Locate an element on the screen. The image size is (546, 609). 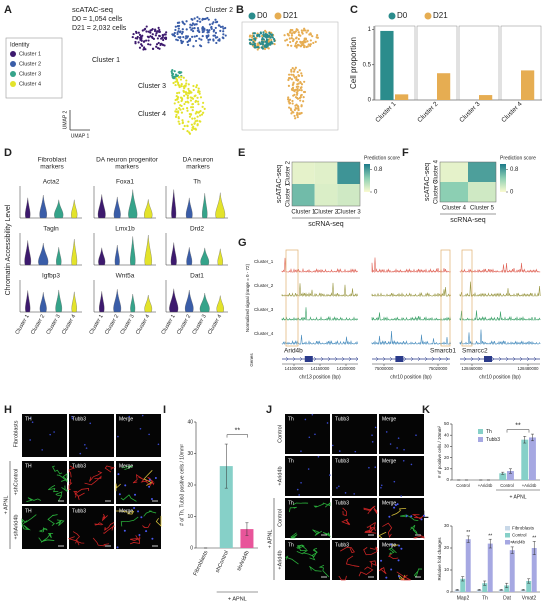
legend-label: Control is located at coordinates (519, 535).